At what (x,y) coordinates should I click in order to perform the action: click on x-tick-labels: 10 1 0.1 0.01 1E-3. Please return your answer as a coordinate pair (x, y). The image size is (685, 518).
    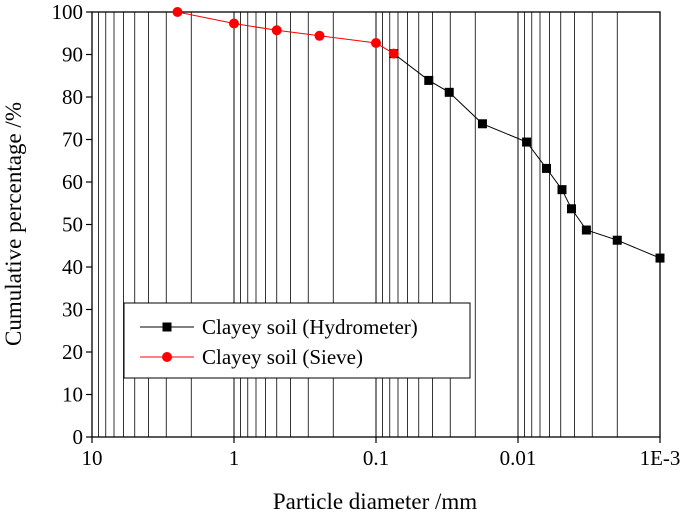
    Looking at the image, I should click on (381, 458).